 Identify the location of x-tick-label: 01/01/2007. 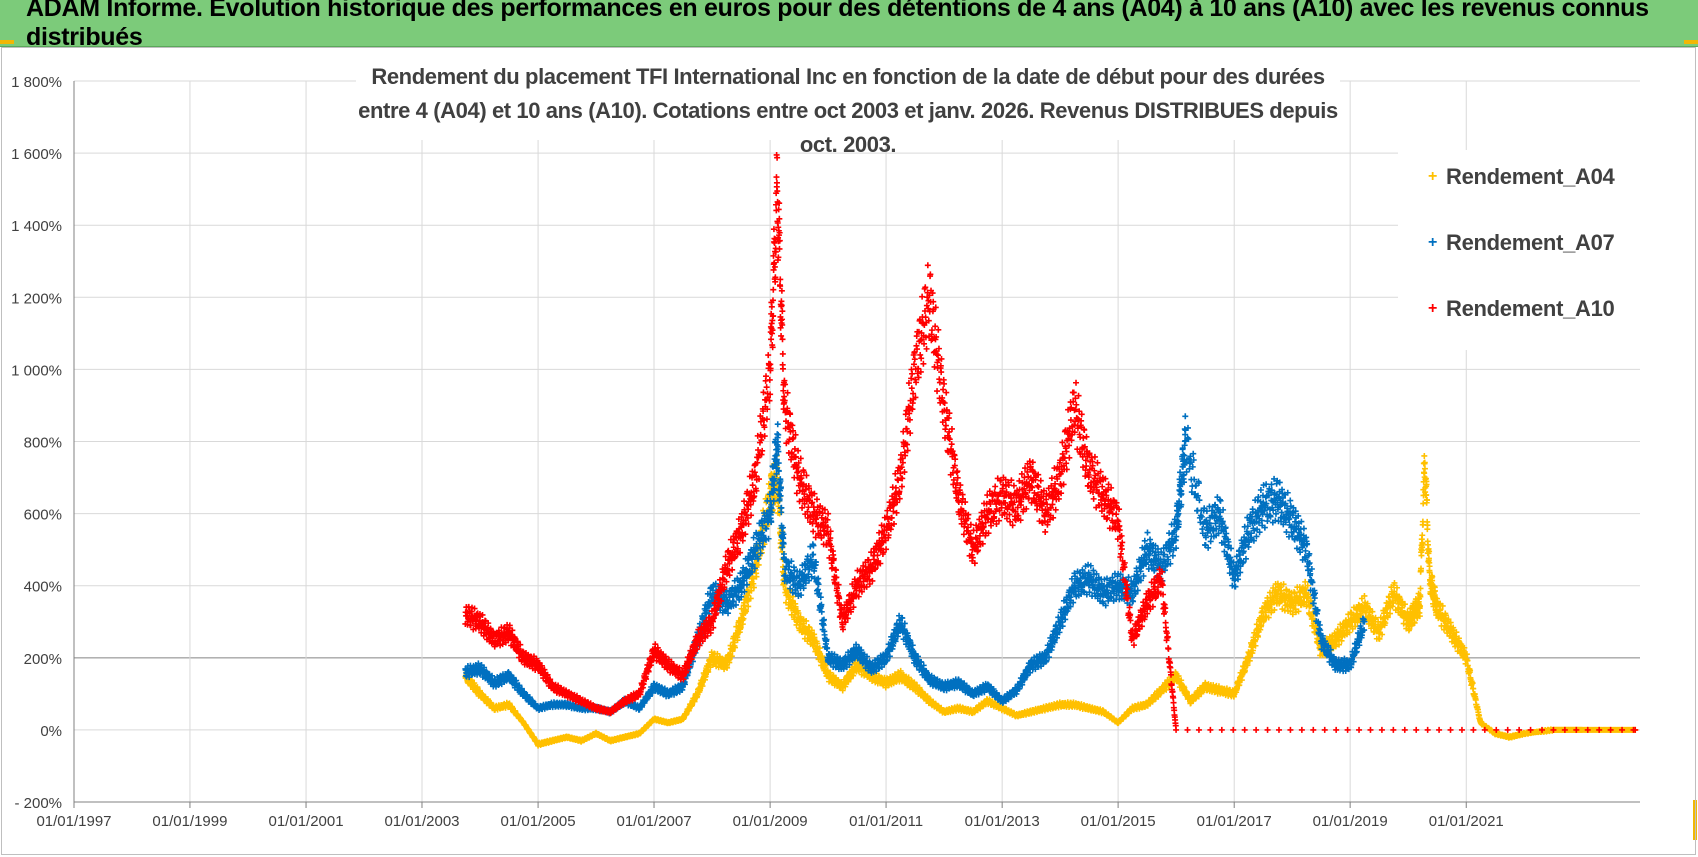
(653, 821).